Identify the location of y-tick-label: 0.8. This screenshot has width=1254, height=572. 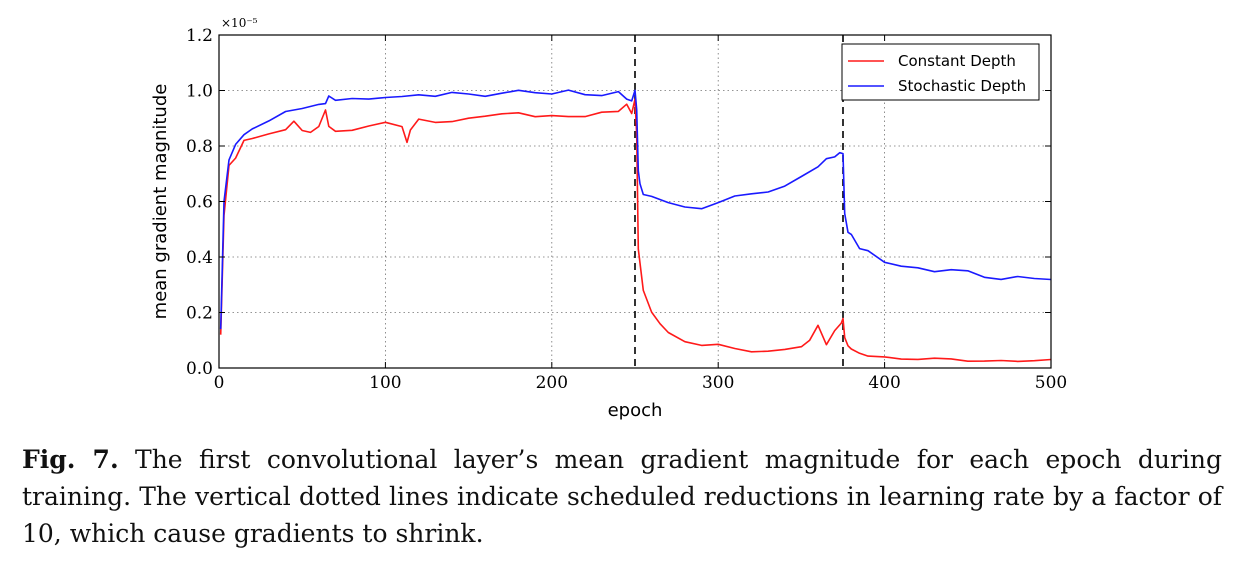
(199, 147).